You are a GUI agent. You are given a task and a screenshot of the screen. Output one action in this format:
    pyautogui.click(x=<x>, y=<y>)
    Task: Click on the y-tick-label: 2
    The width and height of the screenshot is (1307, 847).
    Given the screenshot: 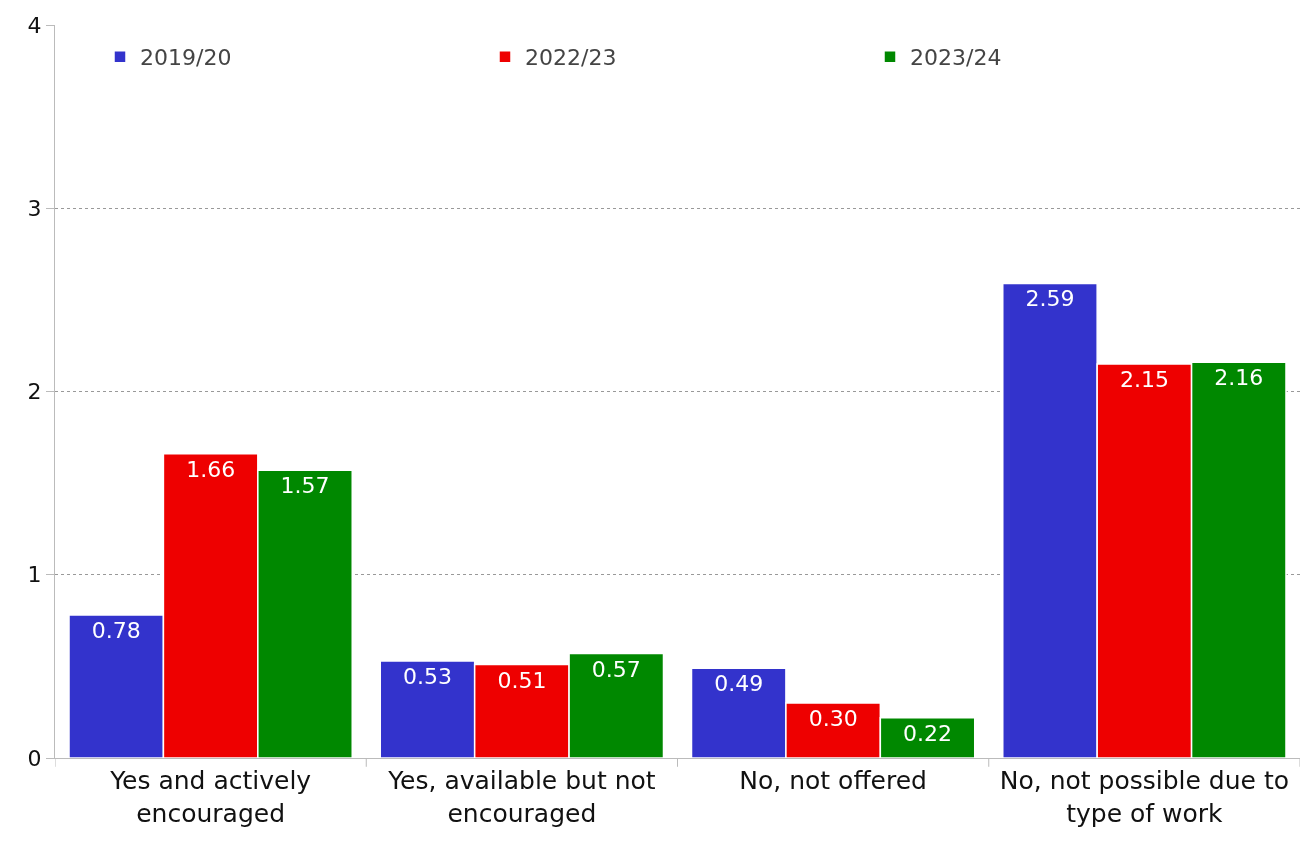 What is the action you would take?
    pyautogui.click(x=34, y=392)
    